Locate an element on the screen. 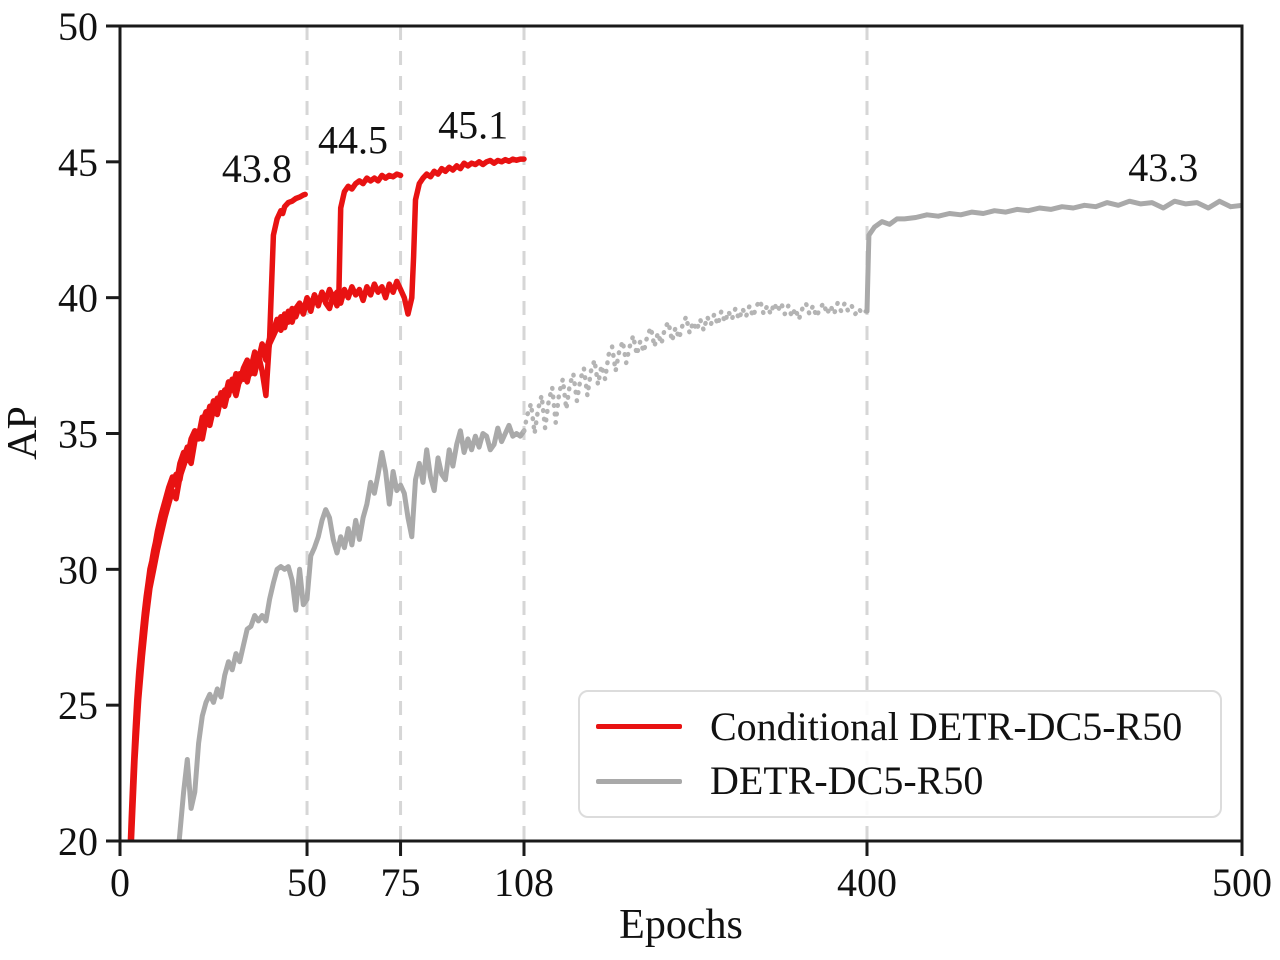 This screenshot has height=960, width=1280. x-tick-label-50: 50 is located at coordinates (307, 882).